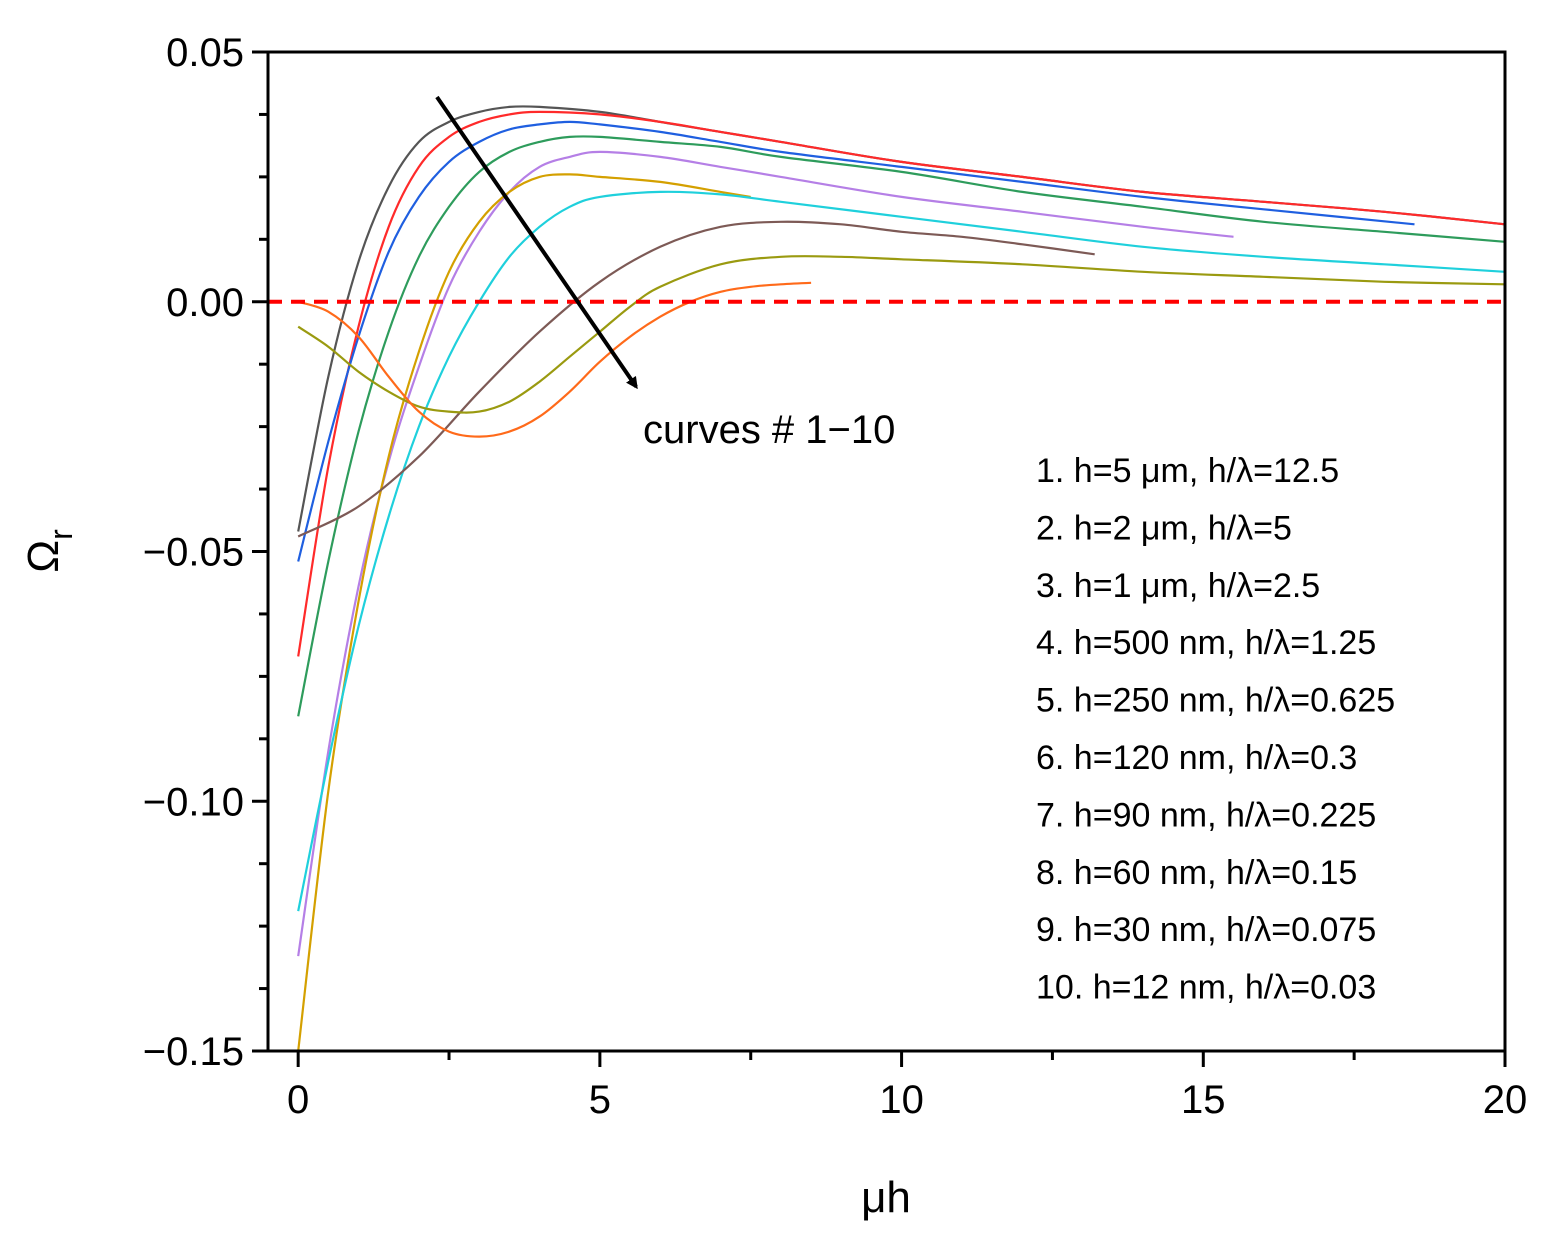 This screenshot has width=1563, height=1260. What do you see at coordinates (1206, 988) in the screenshot?
I see `legend-entry-10: 10. h=12 nm, h/λ=0.03` at bounding box center [1206, 988].